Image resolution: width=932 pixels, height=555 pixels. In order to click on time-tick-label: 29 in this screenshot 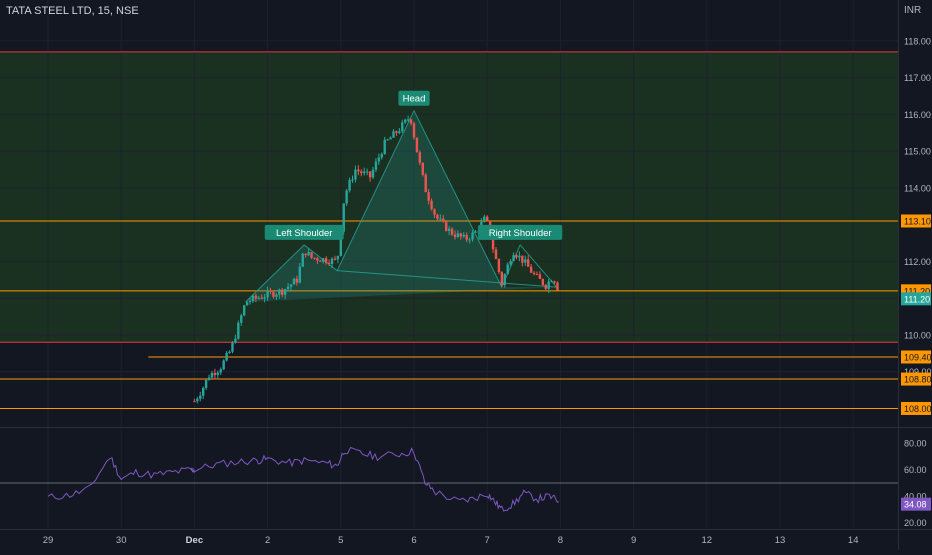, I will do `click(48, 540)`.